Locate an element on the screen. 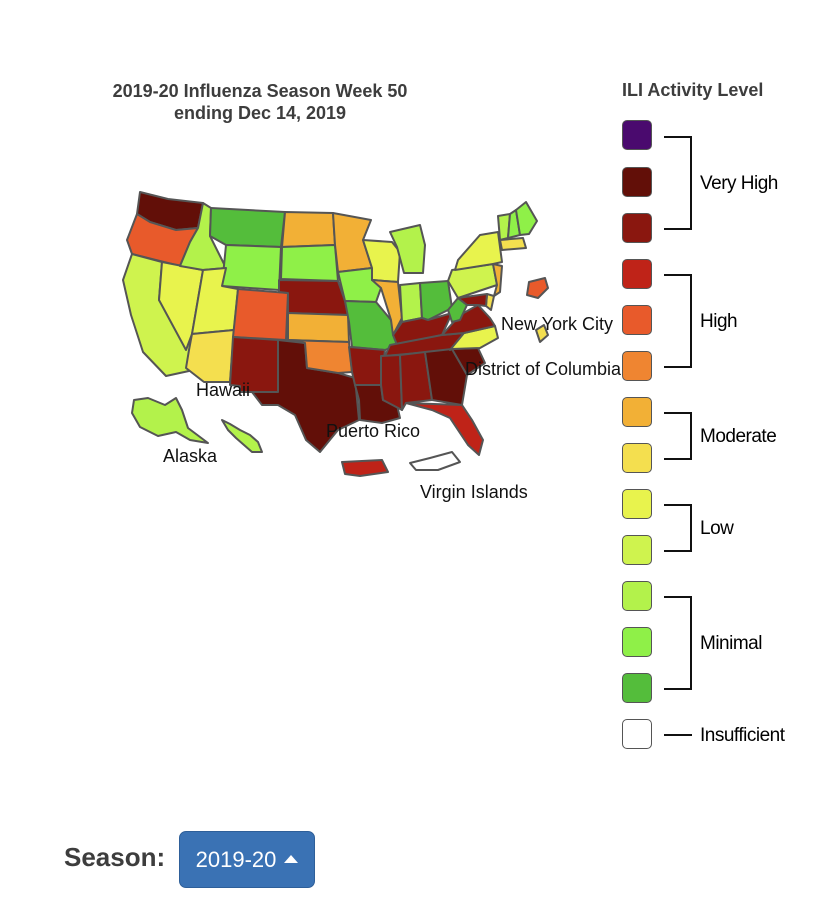 The image size is (828, 909). state-oh is located at coordinates (436, 300).